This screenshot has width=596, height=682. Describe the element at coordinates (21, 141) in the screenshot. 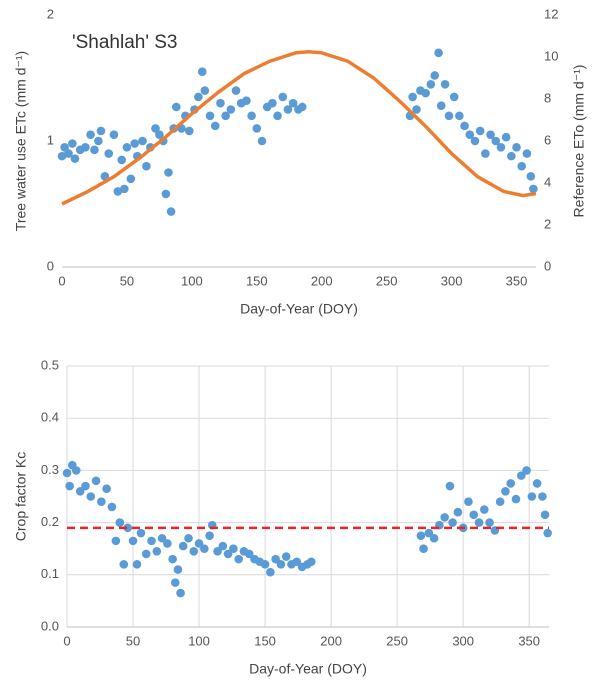

I see `y-axis-title: Tree water use ETc (mm d⁻¹)` at that location.